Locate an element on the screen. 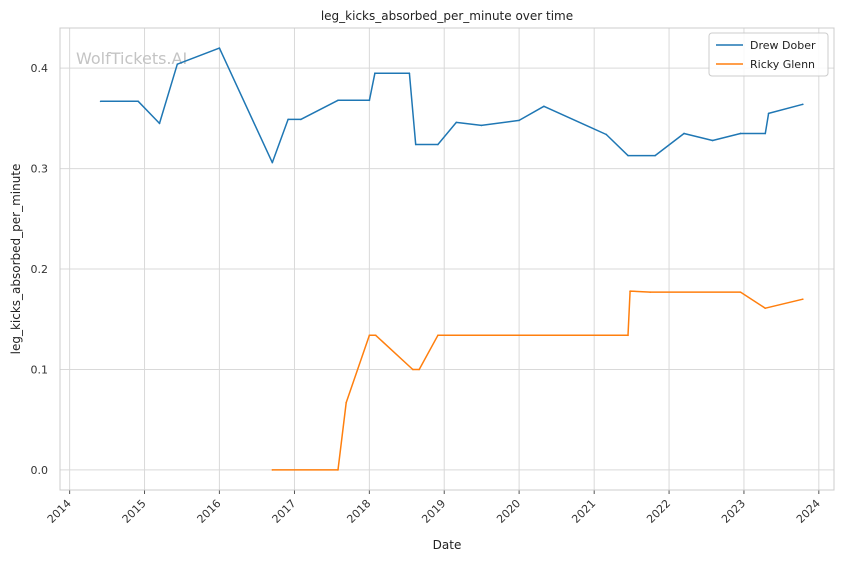 The image size is (844, 561). y-tick-label: 0.3 is located at coordinates (40, 169).